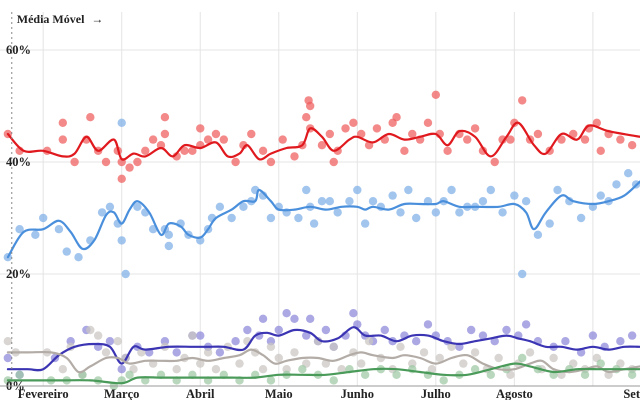 This screenshot has width=640, height=400. Describe the element at coordinates (323, 349) in the screenshot. I see `indigo-moving-average-line` at that location.